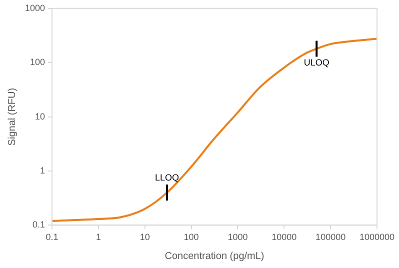 This screenshot has width=399, height=268. Describe the element at coordinates (145, 237) in the screenshot. I see `x-tick-label: 10` at that location.